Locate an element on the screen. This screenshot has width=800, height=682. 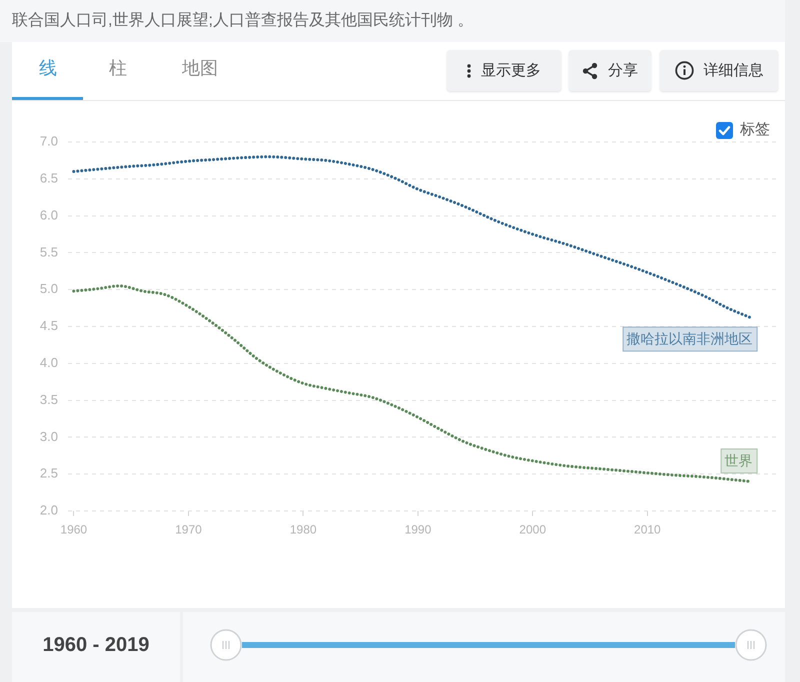
x-tick-label: 2000 is located at coordinates (532, 529).